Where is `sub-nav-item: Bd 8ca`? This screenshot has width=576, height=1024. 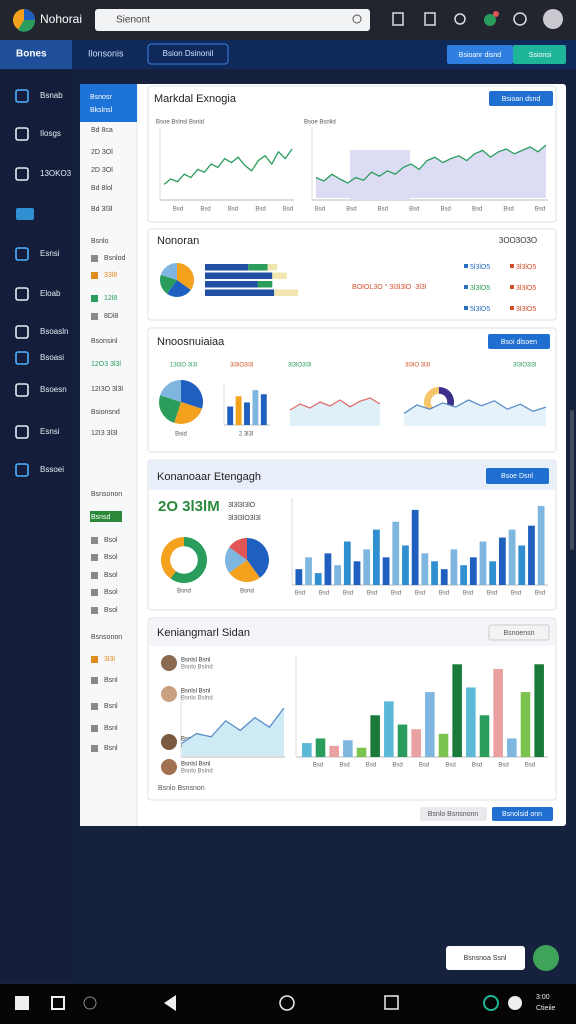
sub-nav-item: Bd 8ca is located at coordinates (102, 130).